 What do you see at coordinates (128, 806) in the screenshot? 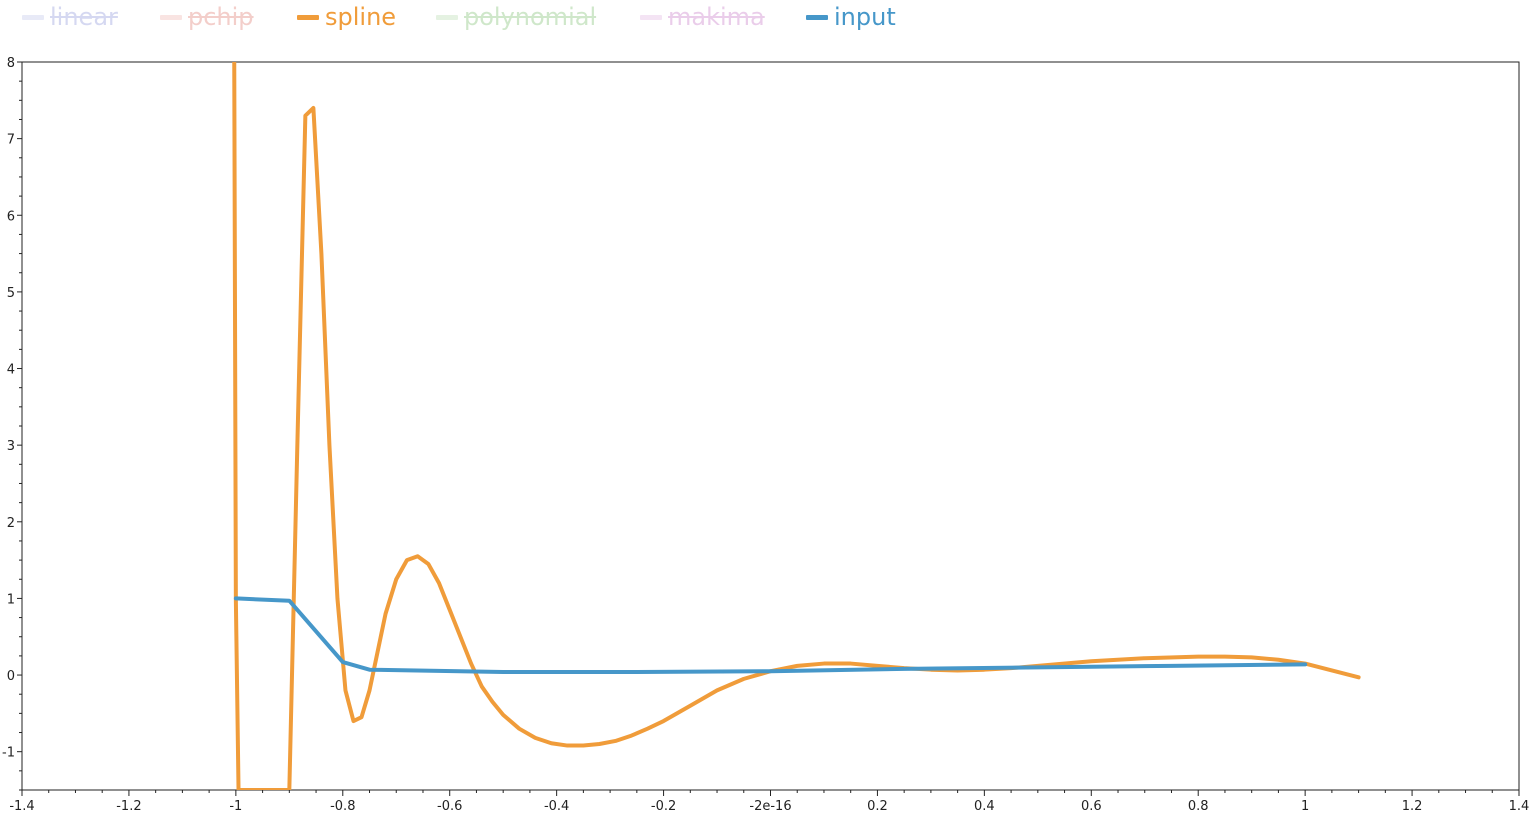
I see `x-tick-label: -1.2` at bounding box center [128, 806].